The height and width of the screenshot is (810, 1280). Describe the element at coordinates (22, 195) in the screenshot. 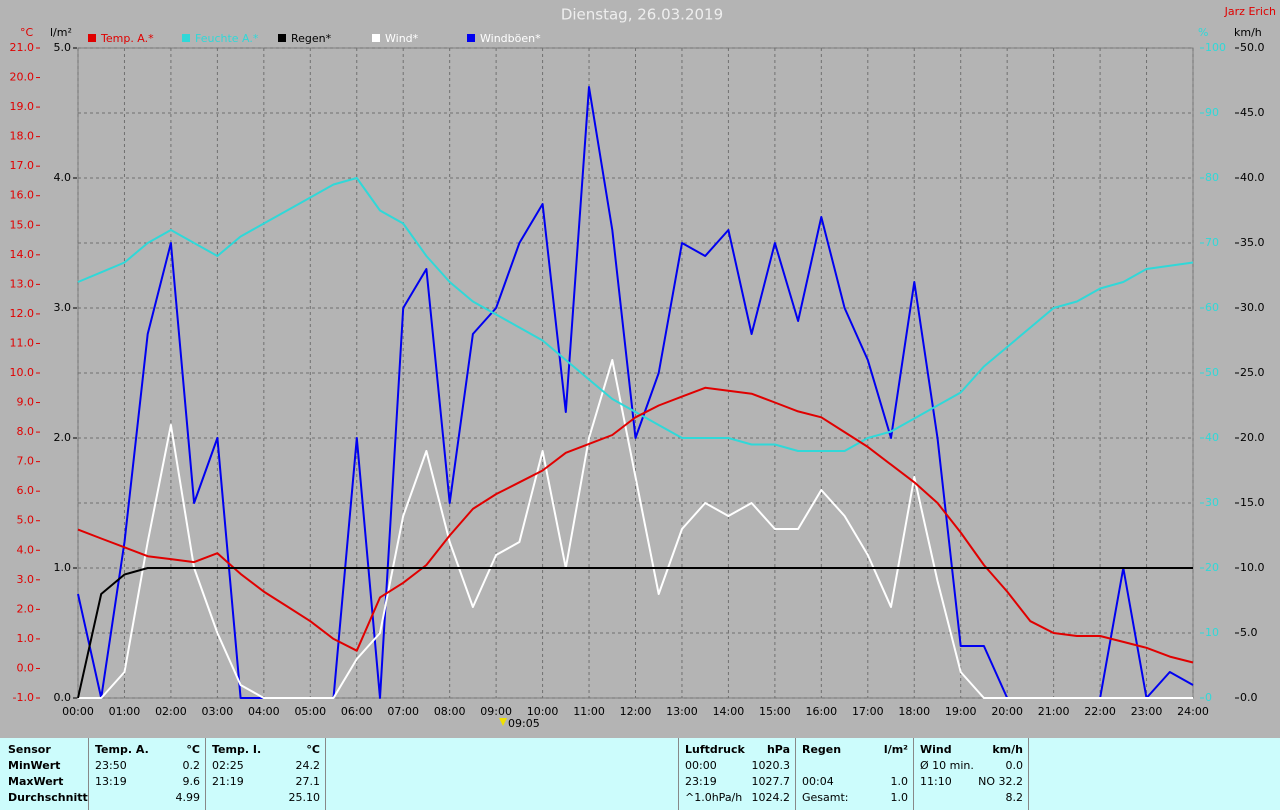

I see `y-tick-label: 16.0` at that location.